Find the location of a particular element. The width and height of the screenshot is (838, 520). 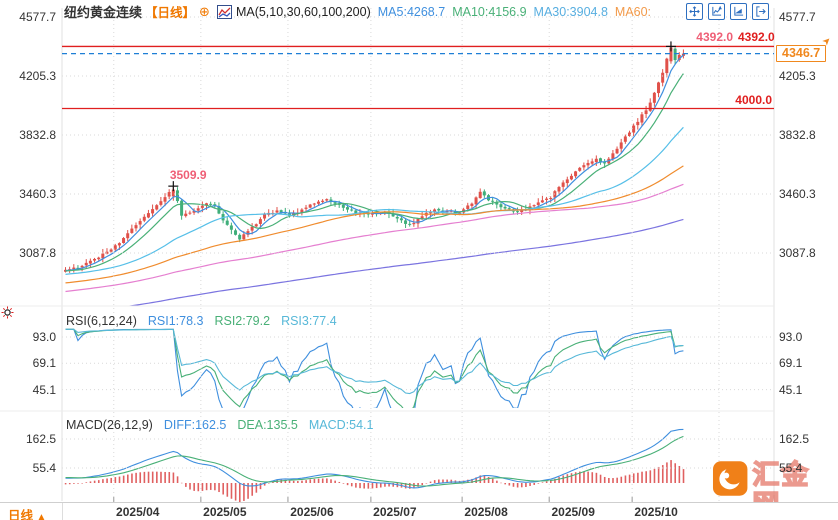

price-axis-label-left: 4577.7 is located at coordinates (37, 17).